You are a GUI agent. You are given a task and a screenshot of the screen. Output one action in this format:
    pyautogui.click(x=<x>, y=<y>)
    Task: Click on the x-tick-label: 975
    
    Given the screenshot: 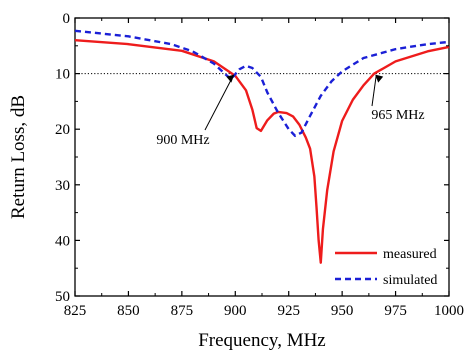 What is the action you would take?
    pyautogui.click(x=395, y=311)
    